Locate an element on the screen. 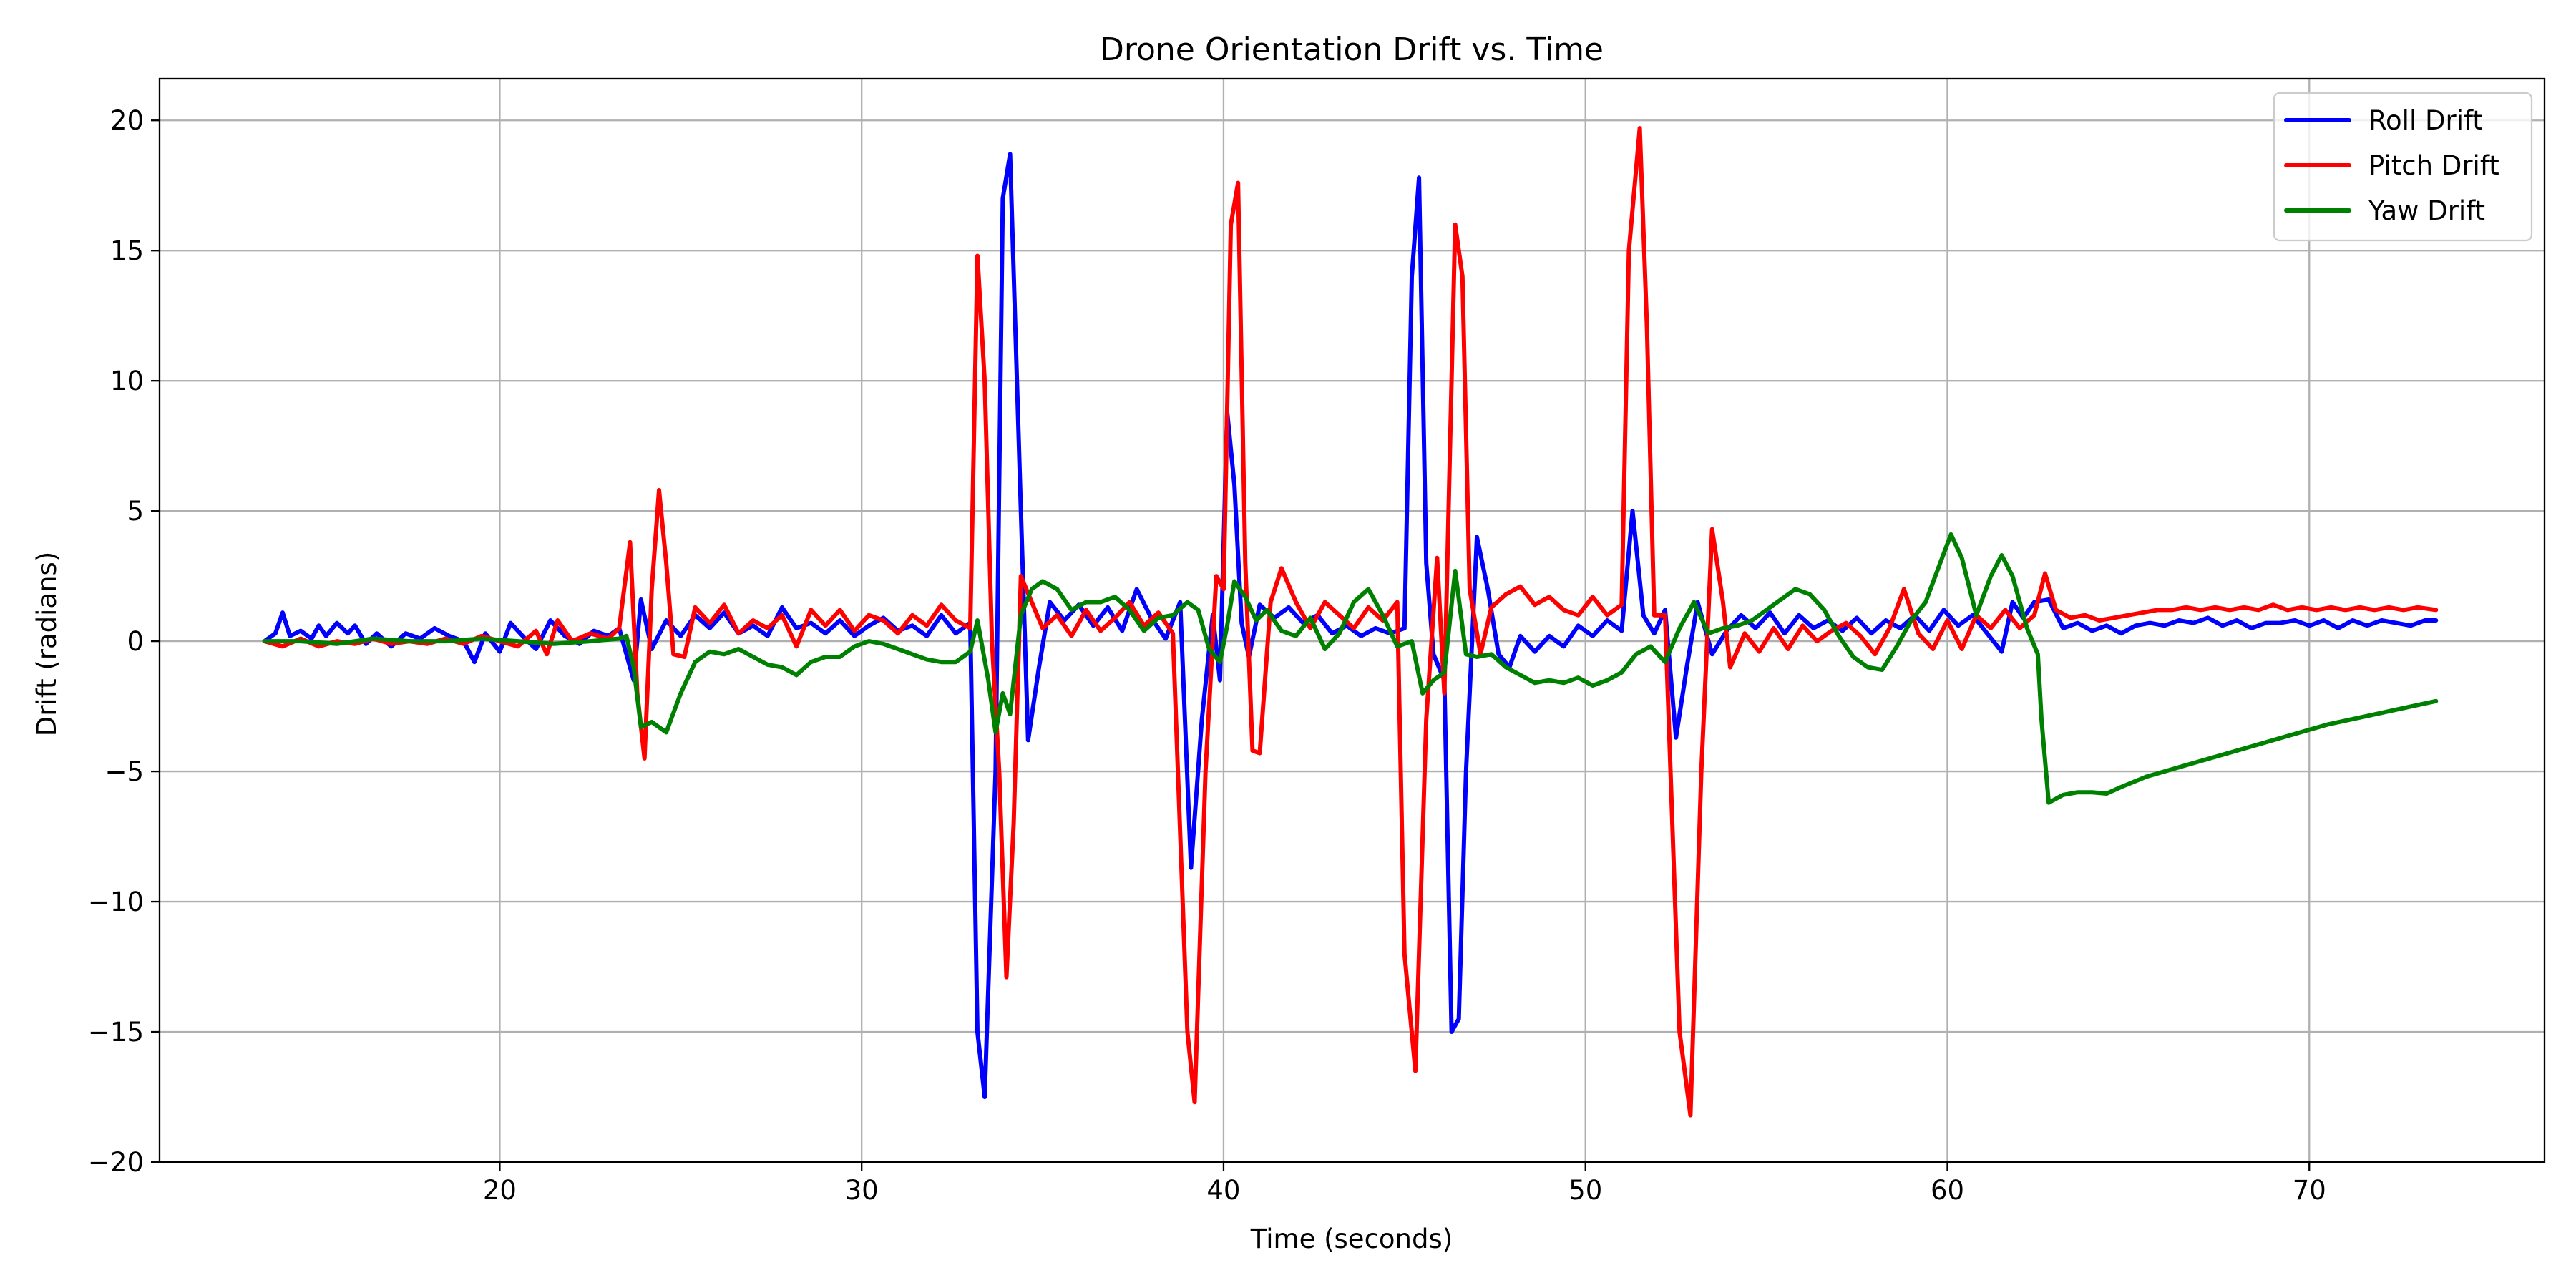 The image size is (2576, 1288). x-axis-label: Time (seconds) is located at coordinates (1351, 1239).